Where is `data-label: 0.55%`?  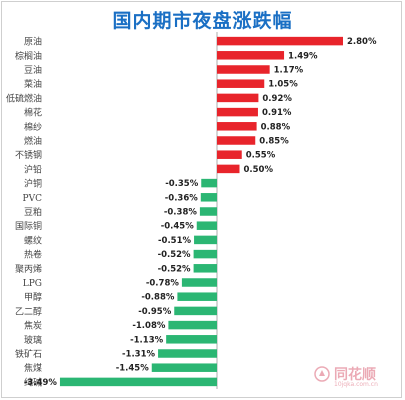
data-label: 0.55% is located at coordinates (261, 156).